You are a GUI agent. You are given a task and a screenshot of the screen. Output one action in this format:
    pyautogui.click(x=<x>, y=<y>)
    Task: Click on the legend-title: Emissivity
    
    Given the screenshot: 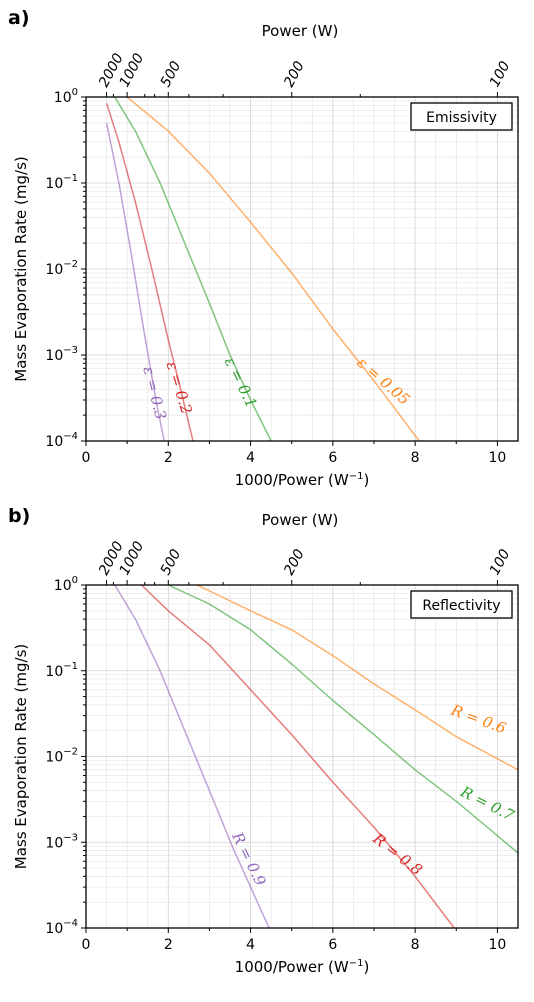 What is the action you would take?
    pyautogui.click(x=461, y=118)
    